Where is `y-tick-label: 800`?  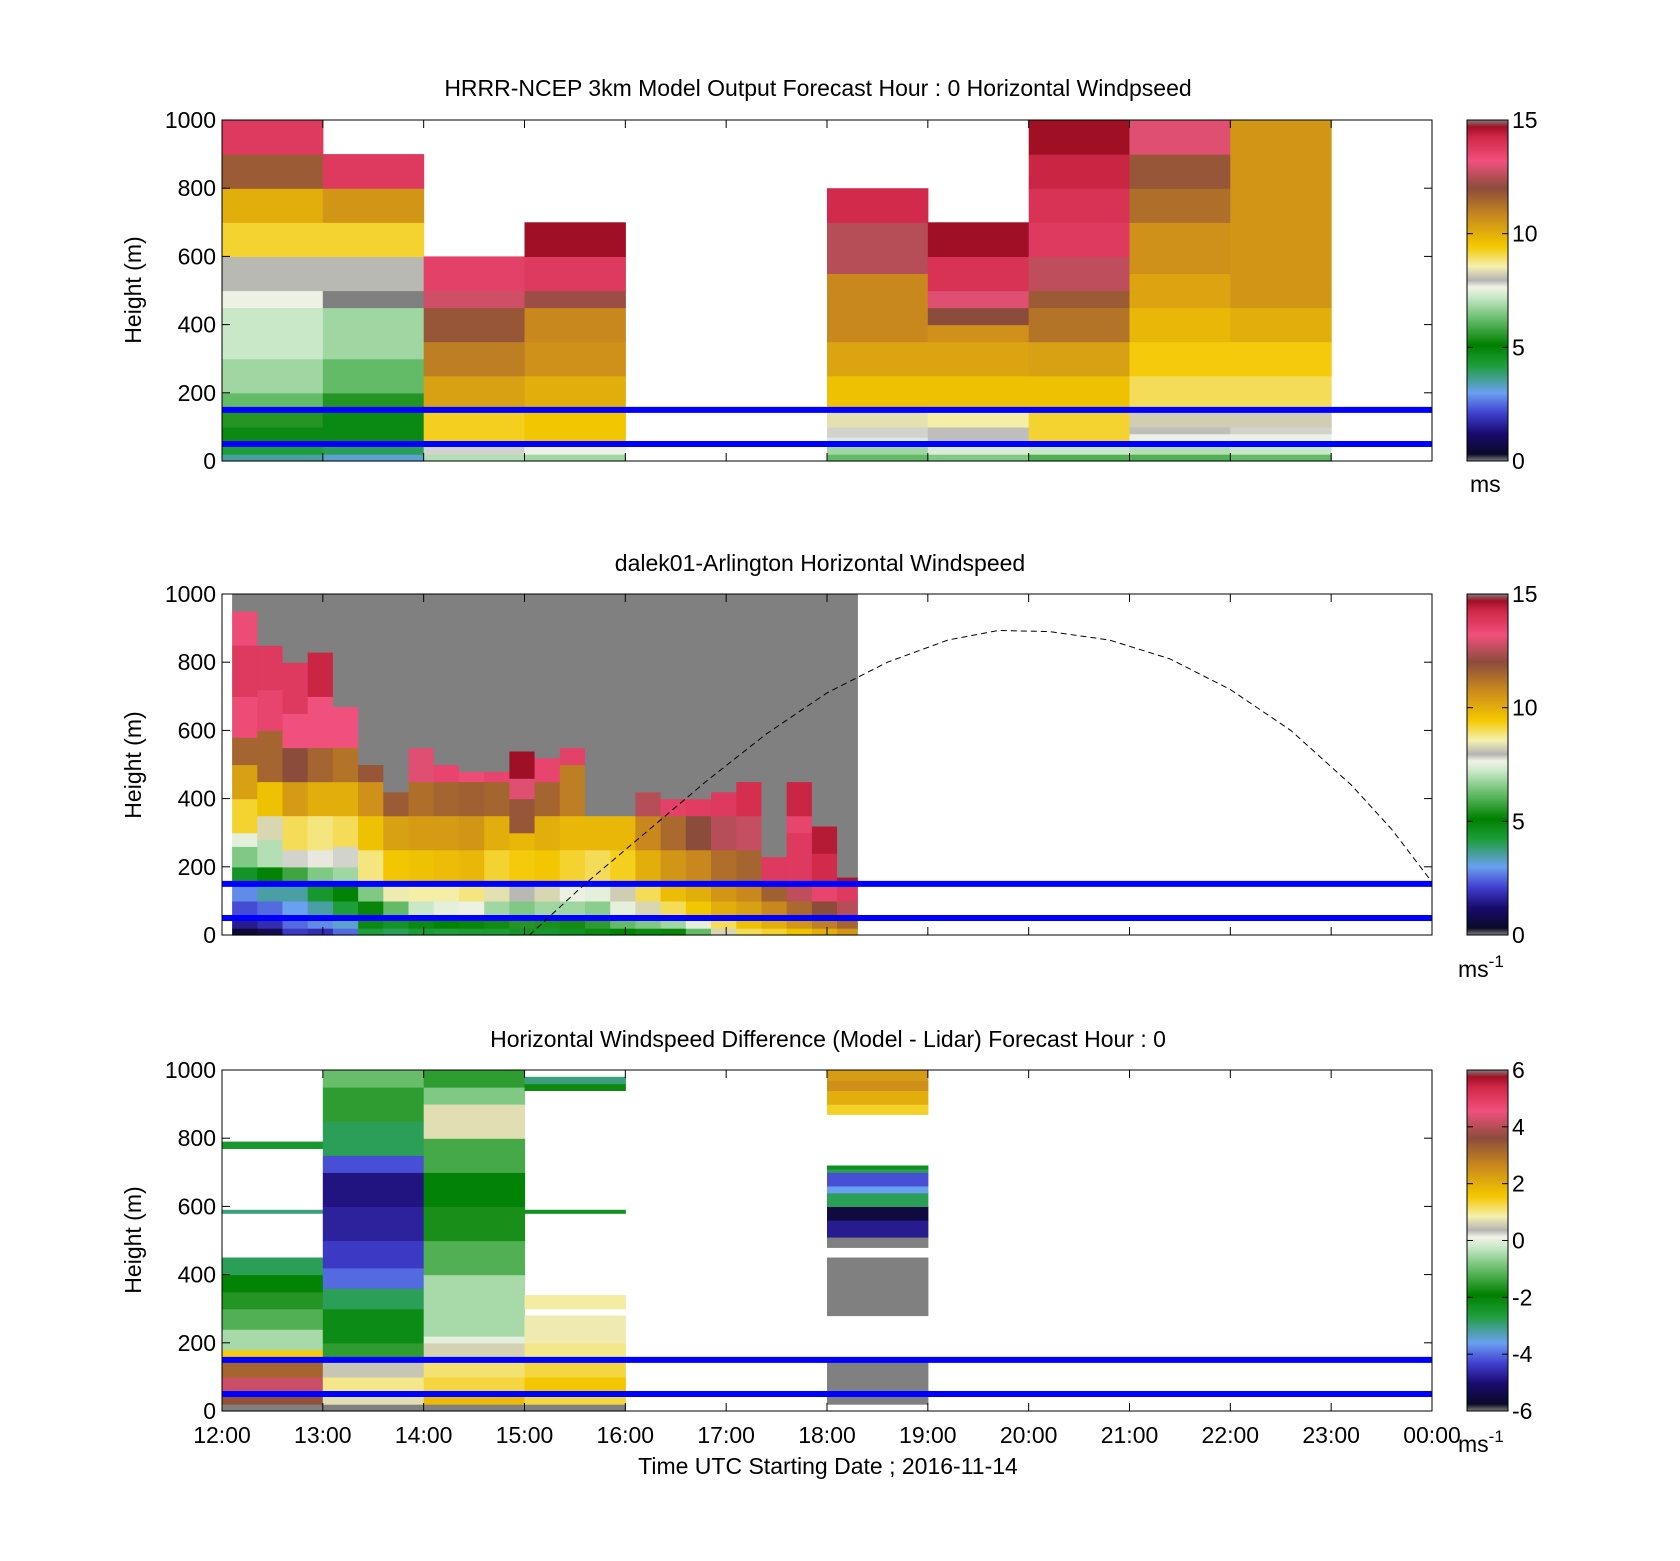 y-tick-label: 800 is located at coordinates (197, 662).